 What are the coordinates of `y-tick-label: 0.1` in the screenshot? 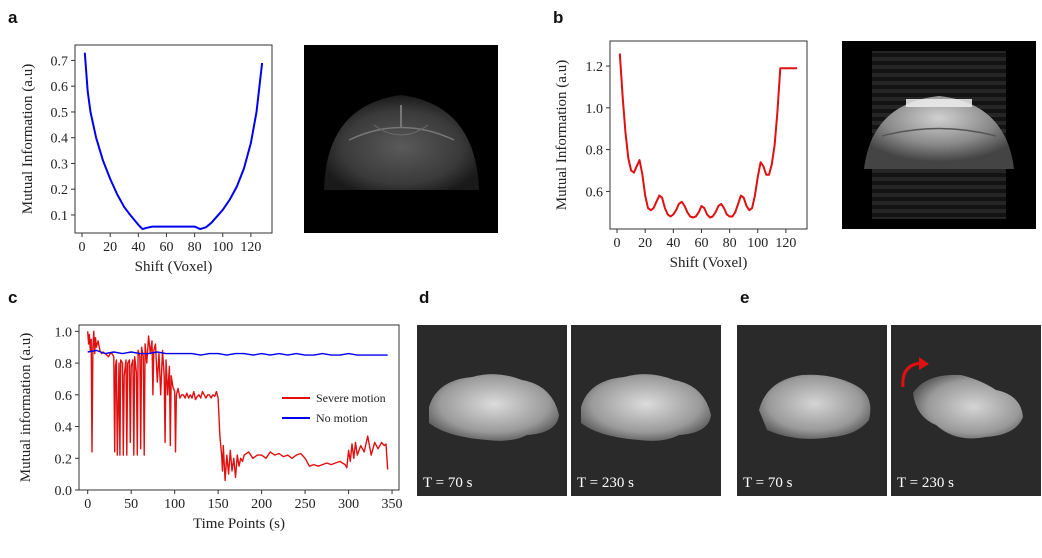 It's located at (60, 216).